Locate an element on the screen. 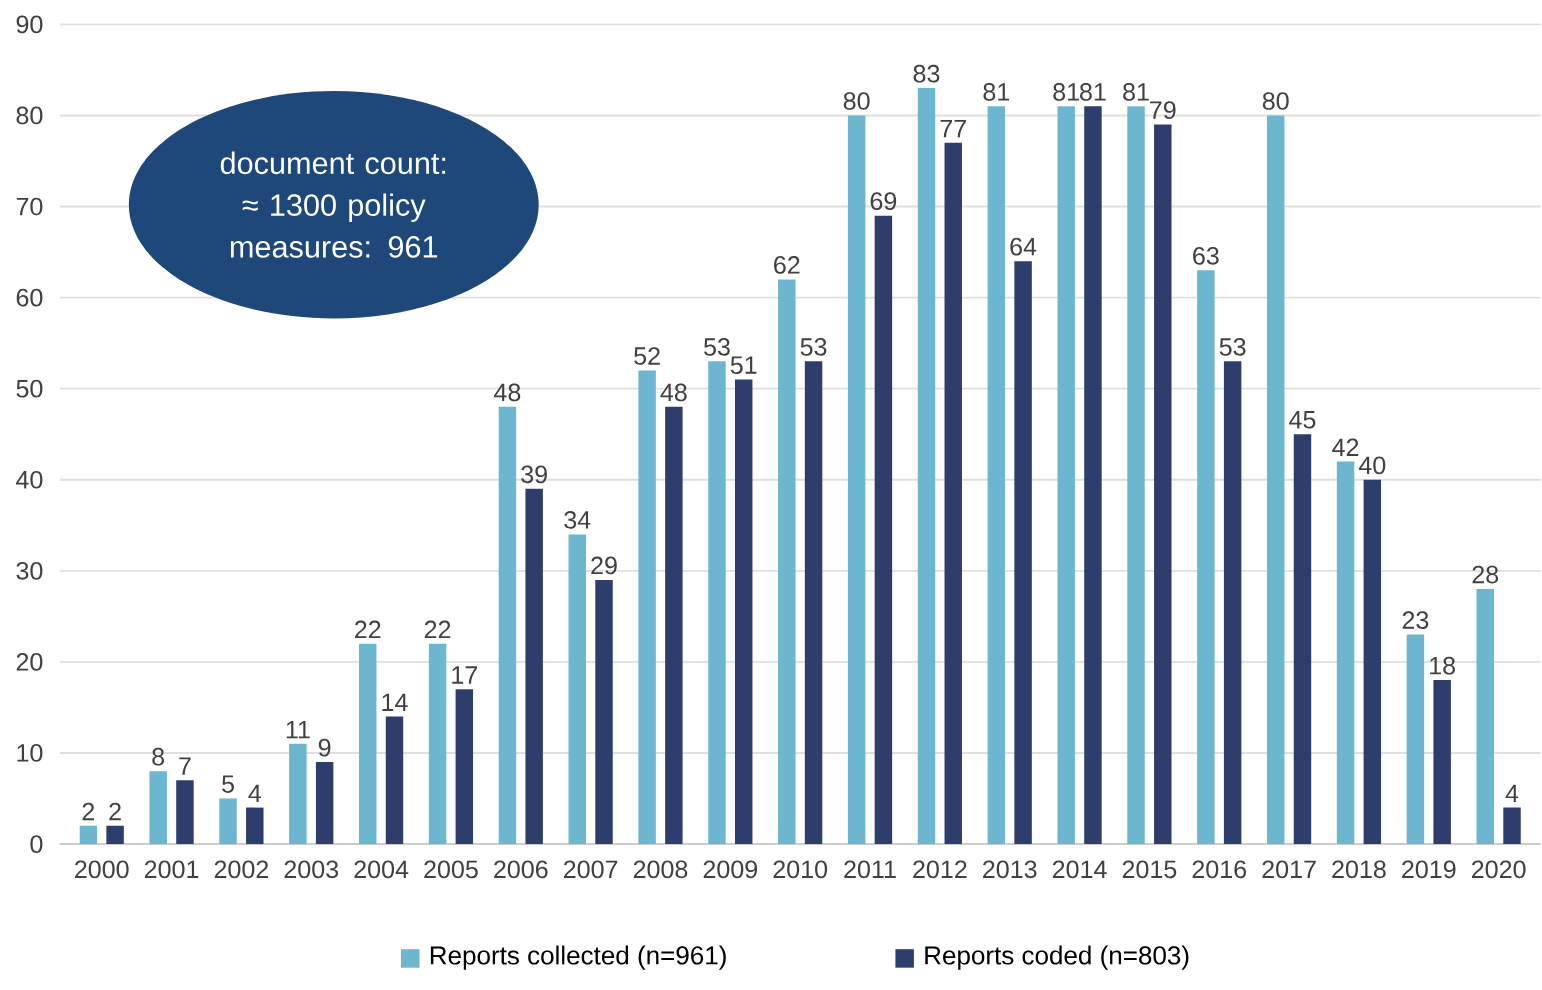 The height and width of the screenshot is (990, 1542). data-label: 77 is located at coordinates (953, 128).